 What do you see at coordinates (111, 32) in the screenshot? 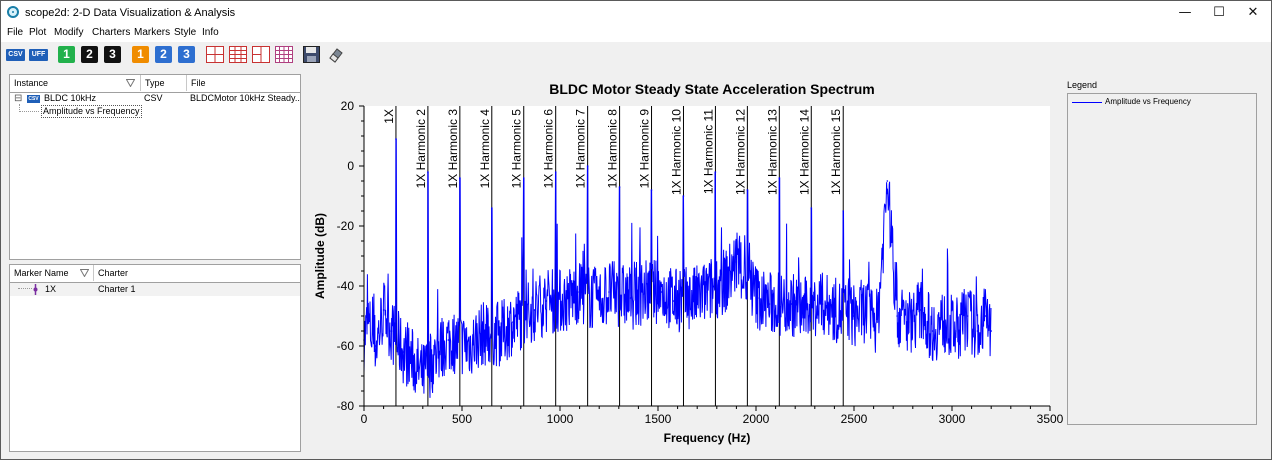
I see `menu-charters: Charters` at bounding box center [111, 32].